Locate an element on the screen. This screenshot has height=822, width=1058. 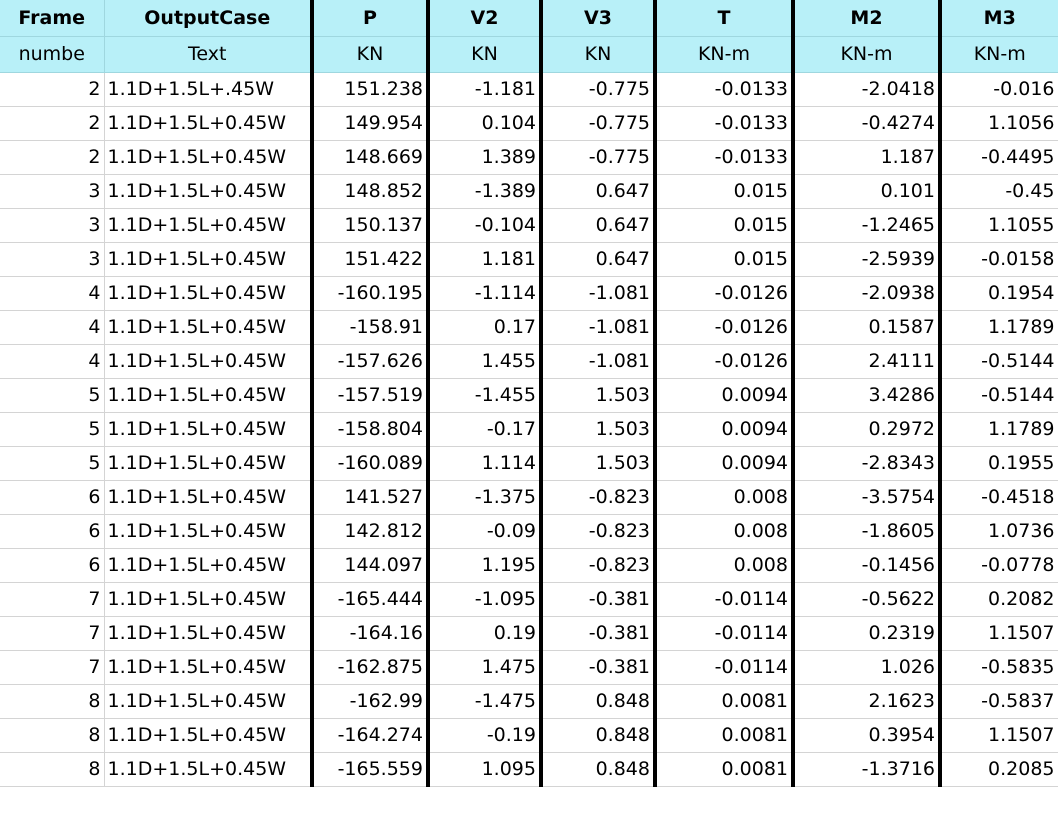
cell-p: -160.089 is located at coordinates (371, 463).